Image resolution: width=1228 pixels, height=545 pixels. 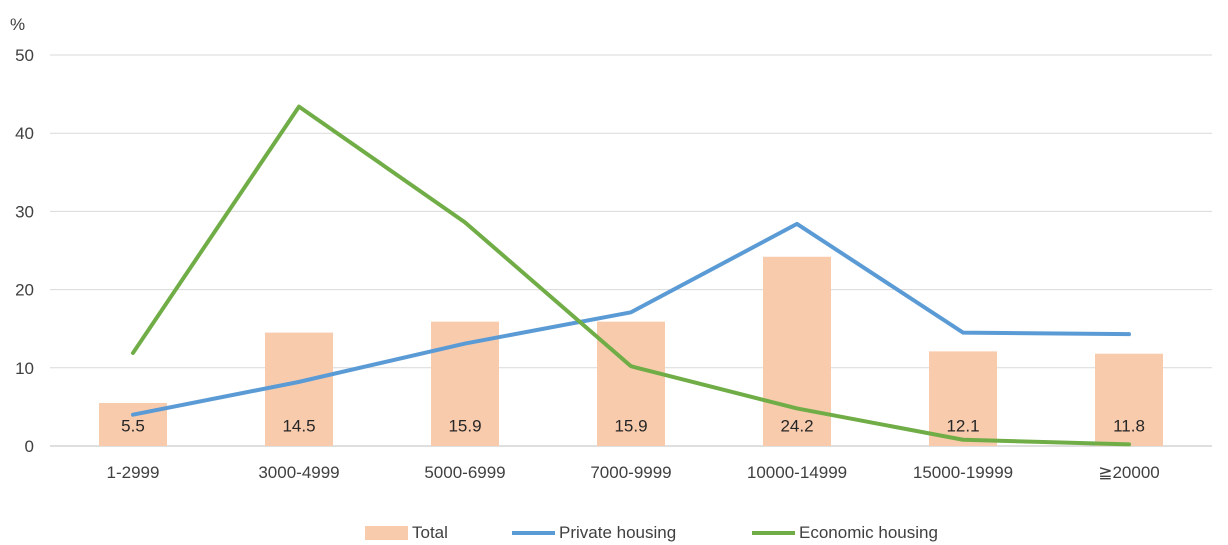 I want to click on legend-label-total: Total, so click(x=430, y=532).